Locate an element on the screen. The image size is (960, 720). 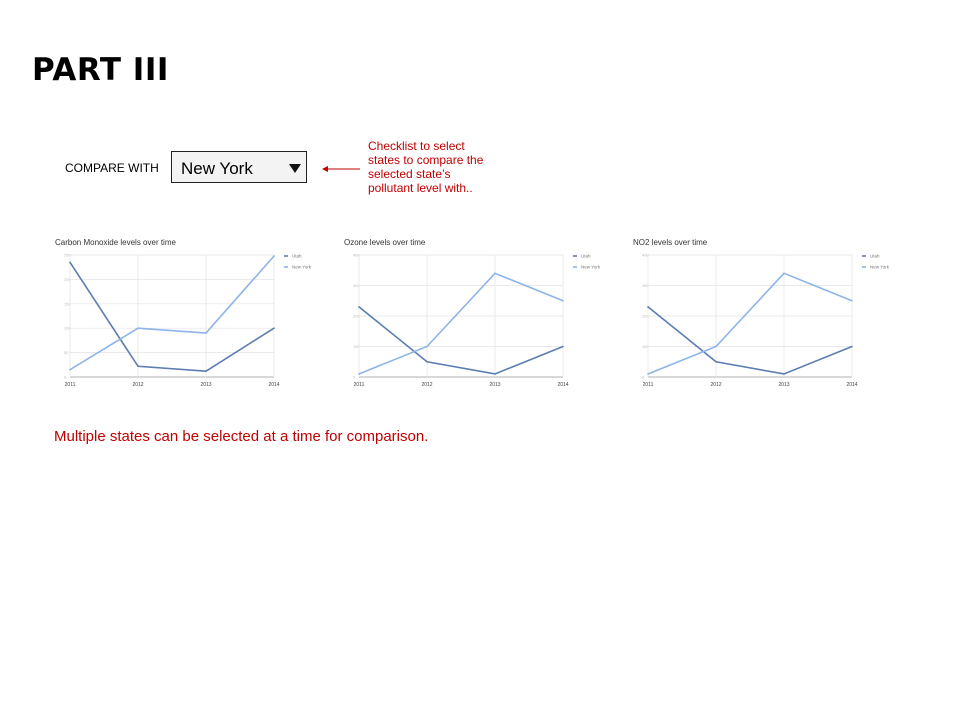
compare-state-dropdown: New York is located at coordinates (239, 167).